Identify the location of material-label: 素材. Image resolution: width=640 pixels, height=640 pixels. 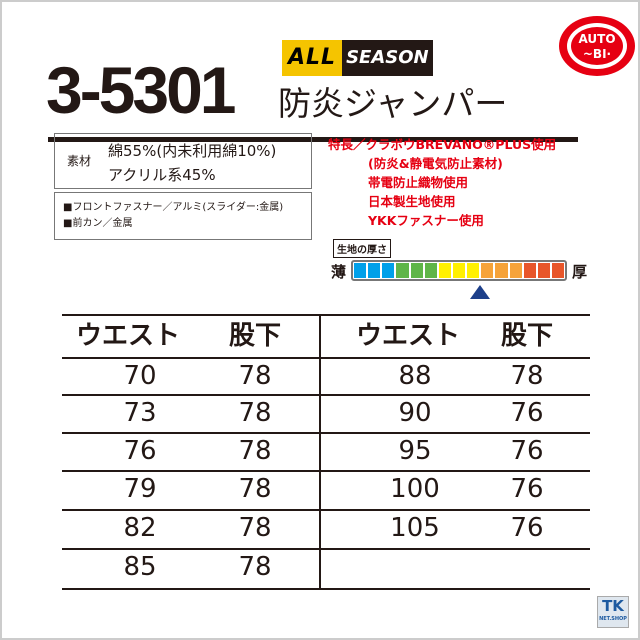
(79, 161).